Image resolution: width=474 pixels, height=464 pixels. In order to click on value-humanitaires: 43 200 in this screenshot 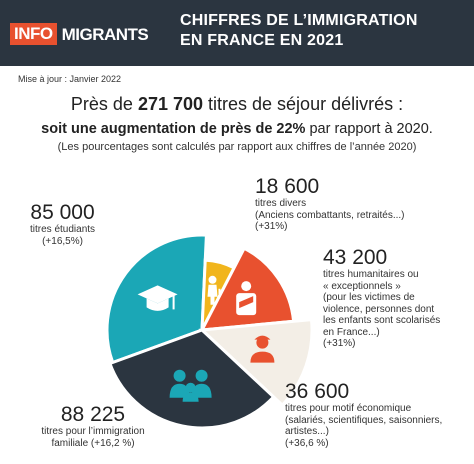, I will do `click(355, 257)`.